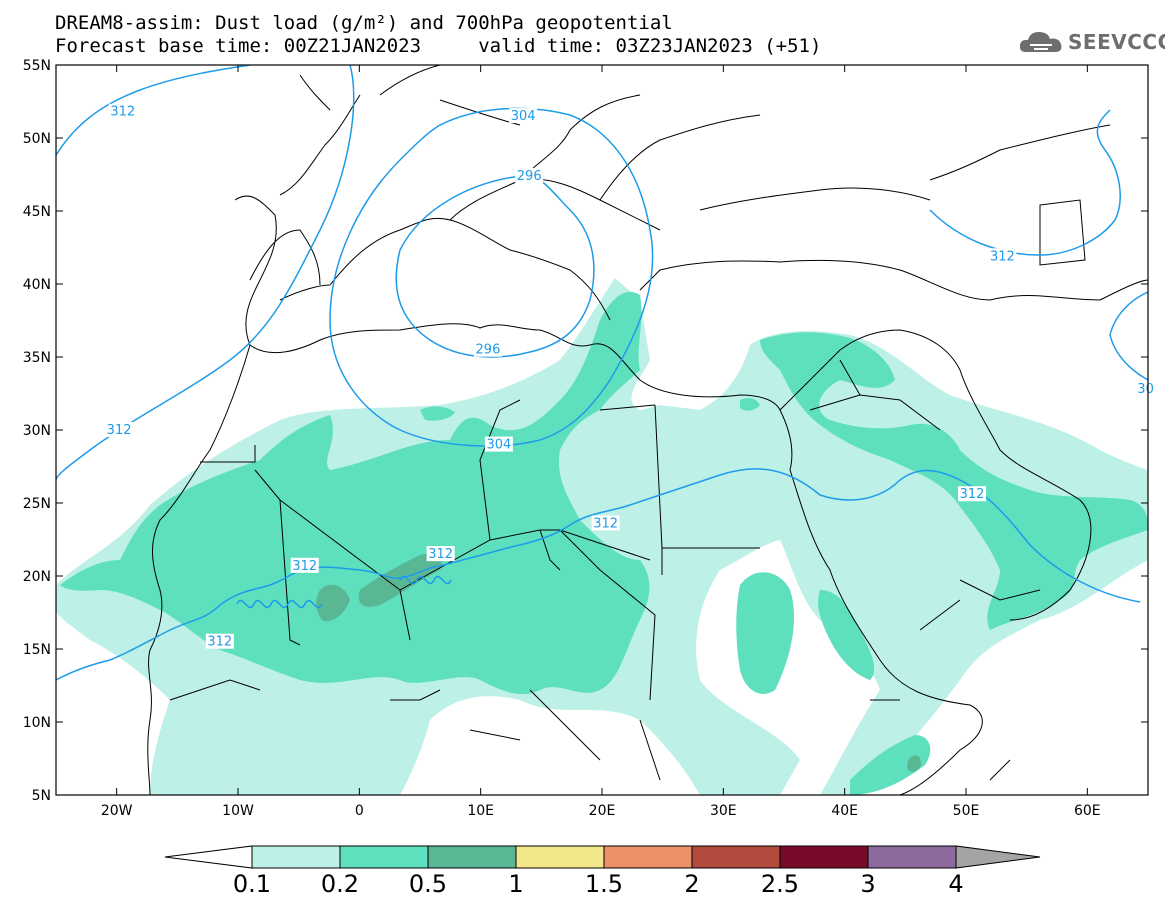 This screenshot has width=1165, height=907. I want to click on cloud-icon, so click(1040, 42).